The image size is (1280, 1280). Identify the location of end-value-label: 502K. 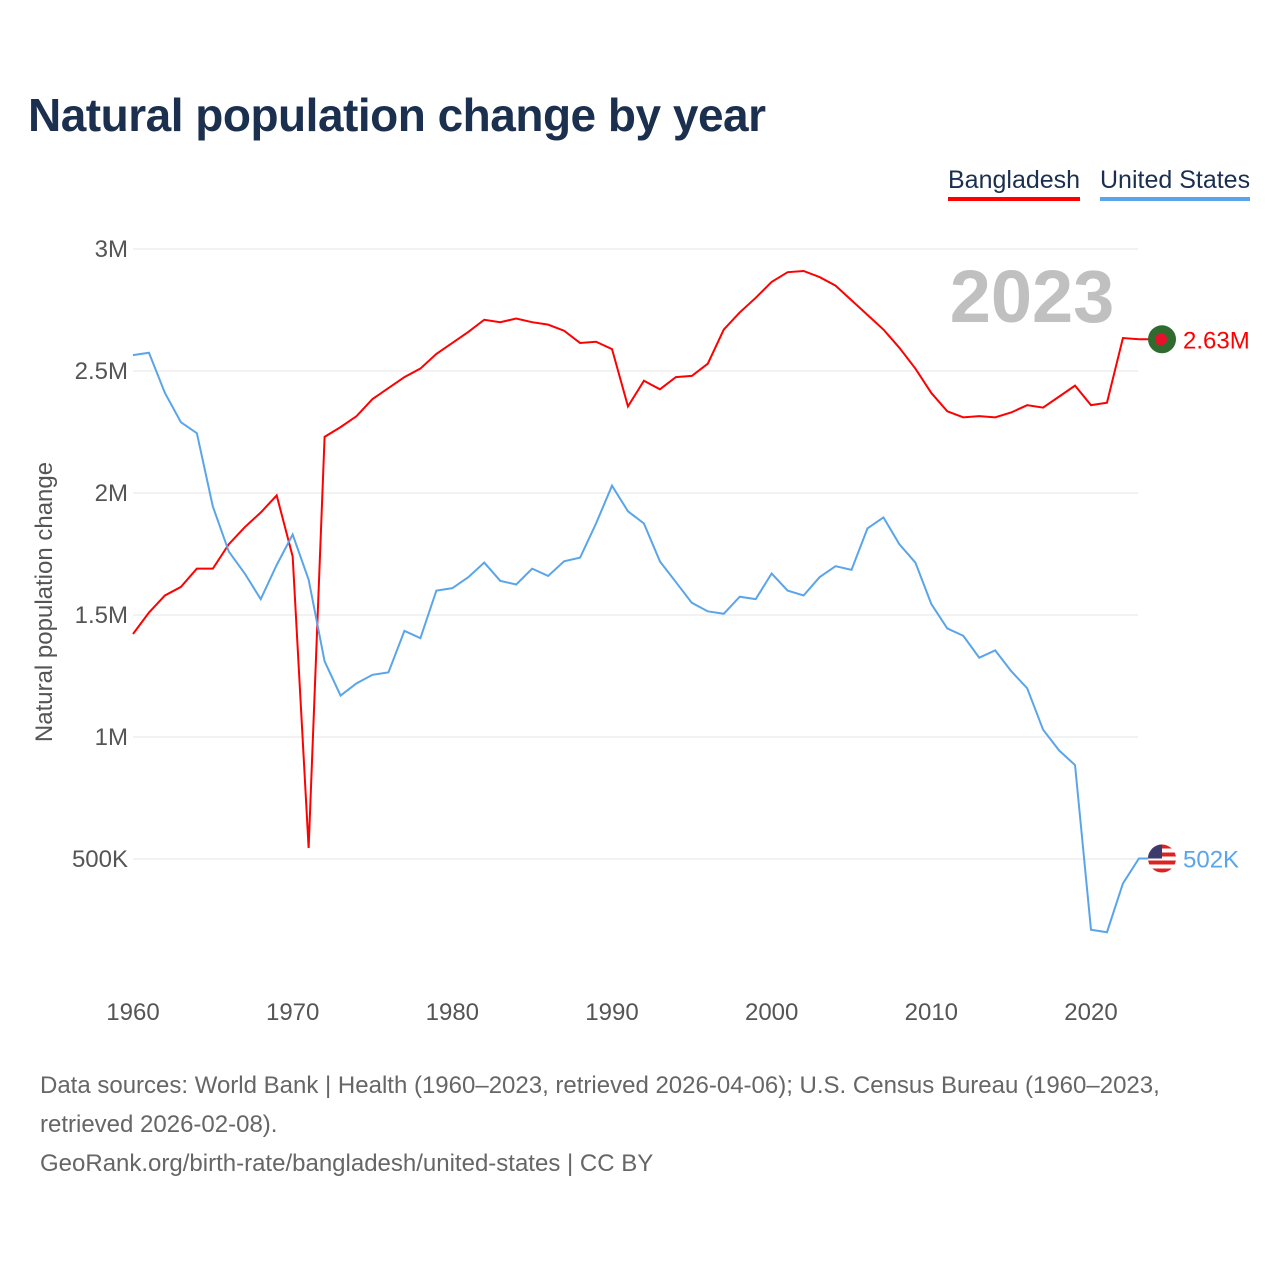
(1211, 860).